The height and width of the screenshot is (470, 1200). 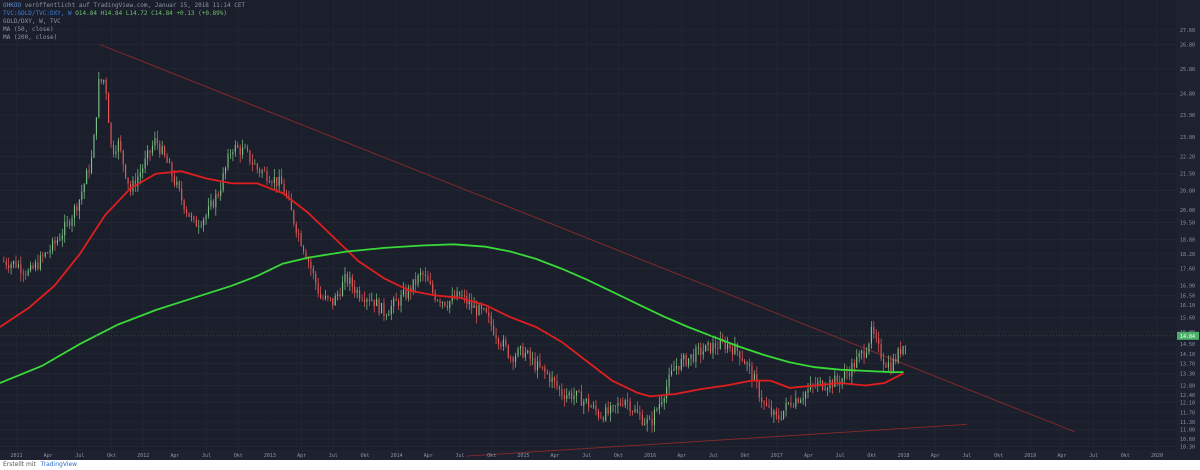 What do you see at coordinates (12, 5) in the screenshot?
I see `author-name: OHKOO` at bounding box center [12, 5].